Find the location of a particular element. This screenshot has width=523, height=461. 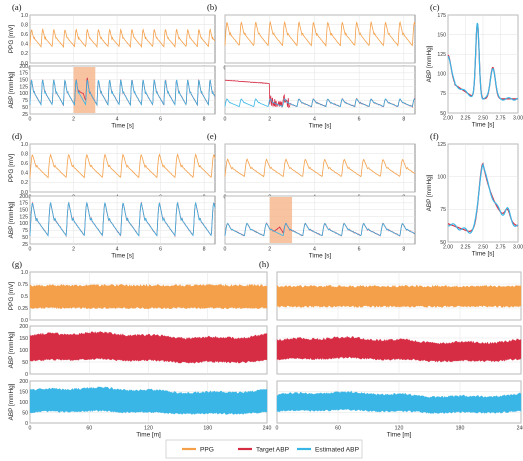

panel-h3: 0 60 120 180 240 Time [m] is located at coordinates (399, 409).